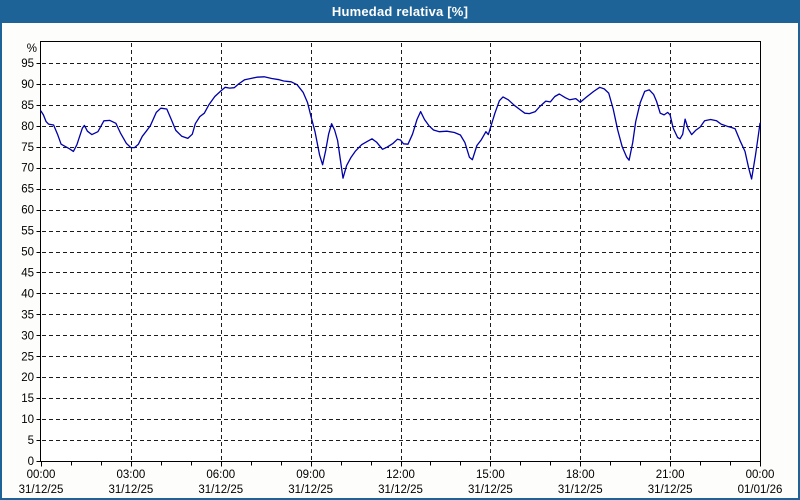 The height and width of the screenshot is (500, 800). What do you see at coordinates (27, 336) in the screenshot?
I see `y-axis-label: 30` at bounding box center [27, 336].